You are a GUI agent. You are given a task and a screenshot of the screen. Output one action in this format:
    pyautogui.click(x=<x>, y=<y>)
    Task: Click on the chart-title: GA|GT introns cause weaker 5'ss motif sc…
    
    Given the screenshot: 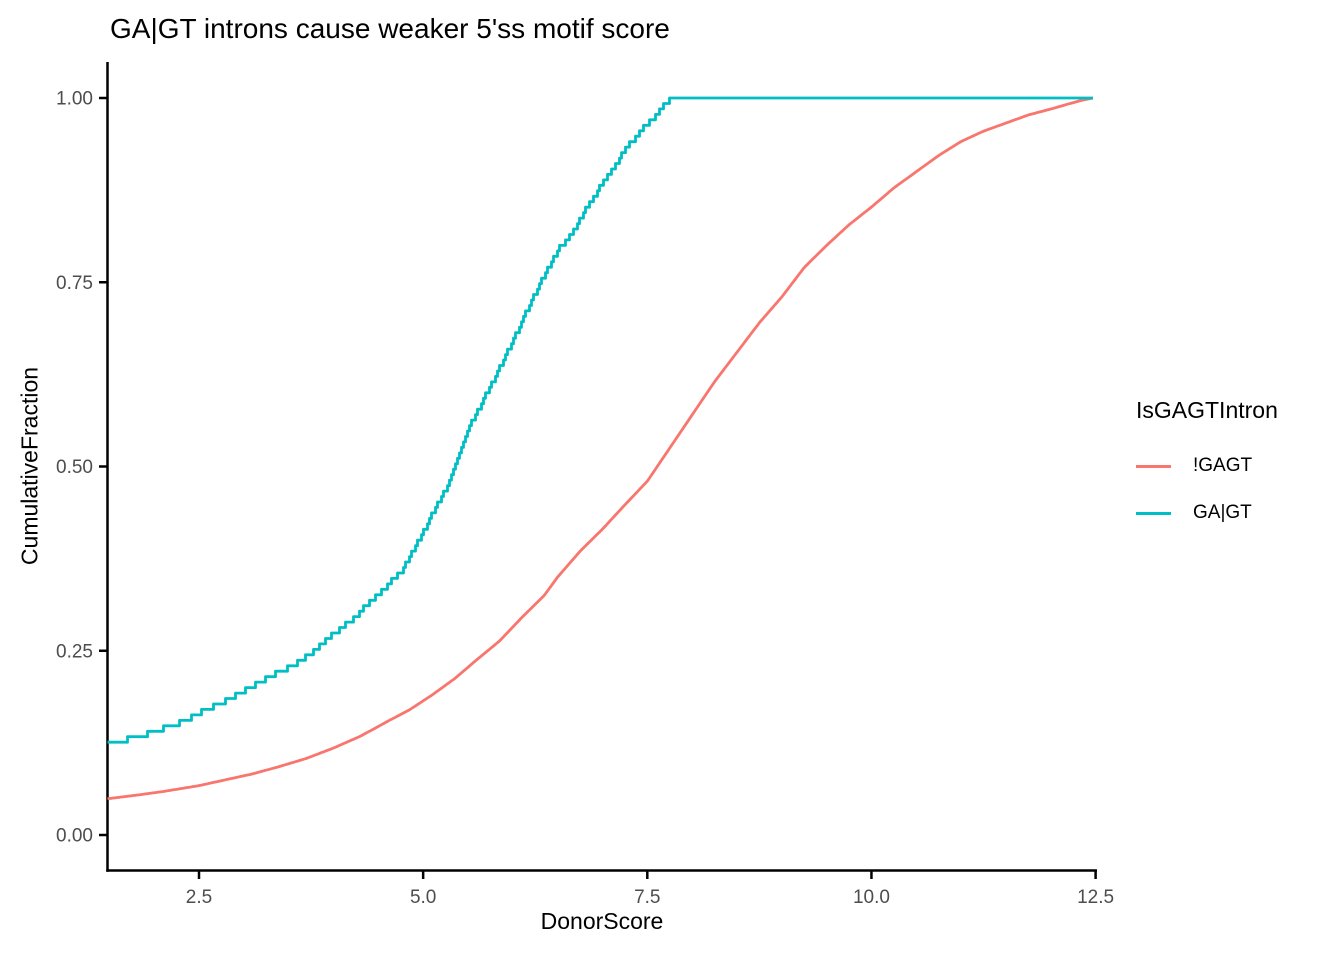 What is the action you would take?
    pyautogui.click(x=390, y=28)
    